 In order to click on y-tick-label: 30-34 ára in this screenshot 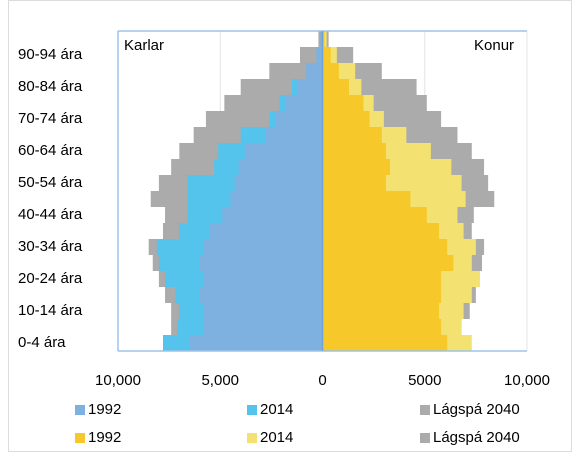, I will do `click(50, 246)`.